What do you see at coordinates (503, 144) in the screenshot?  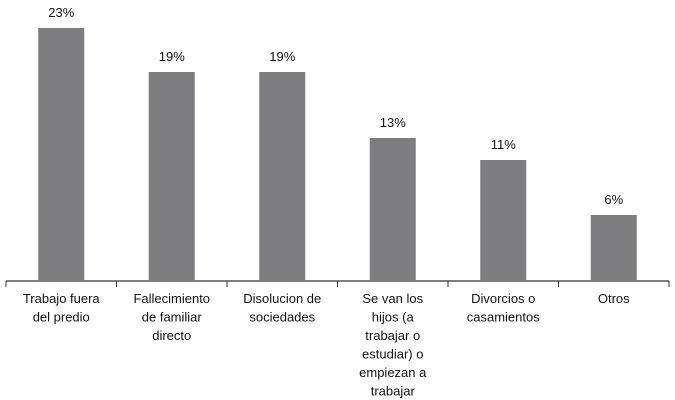 I see `bar-value-label: 11%` at bounding box center [503, 144].